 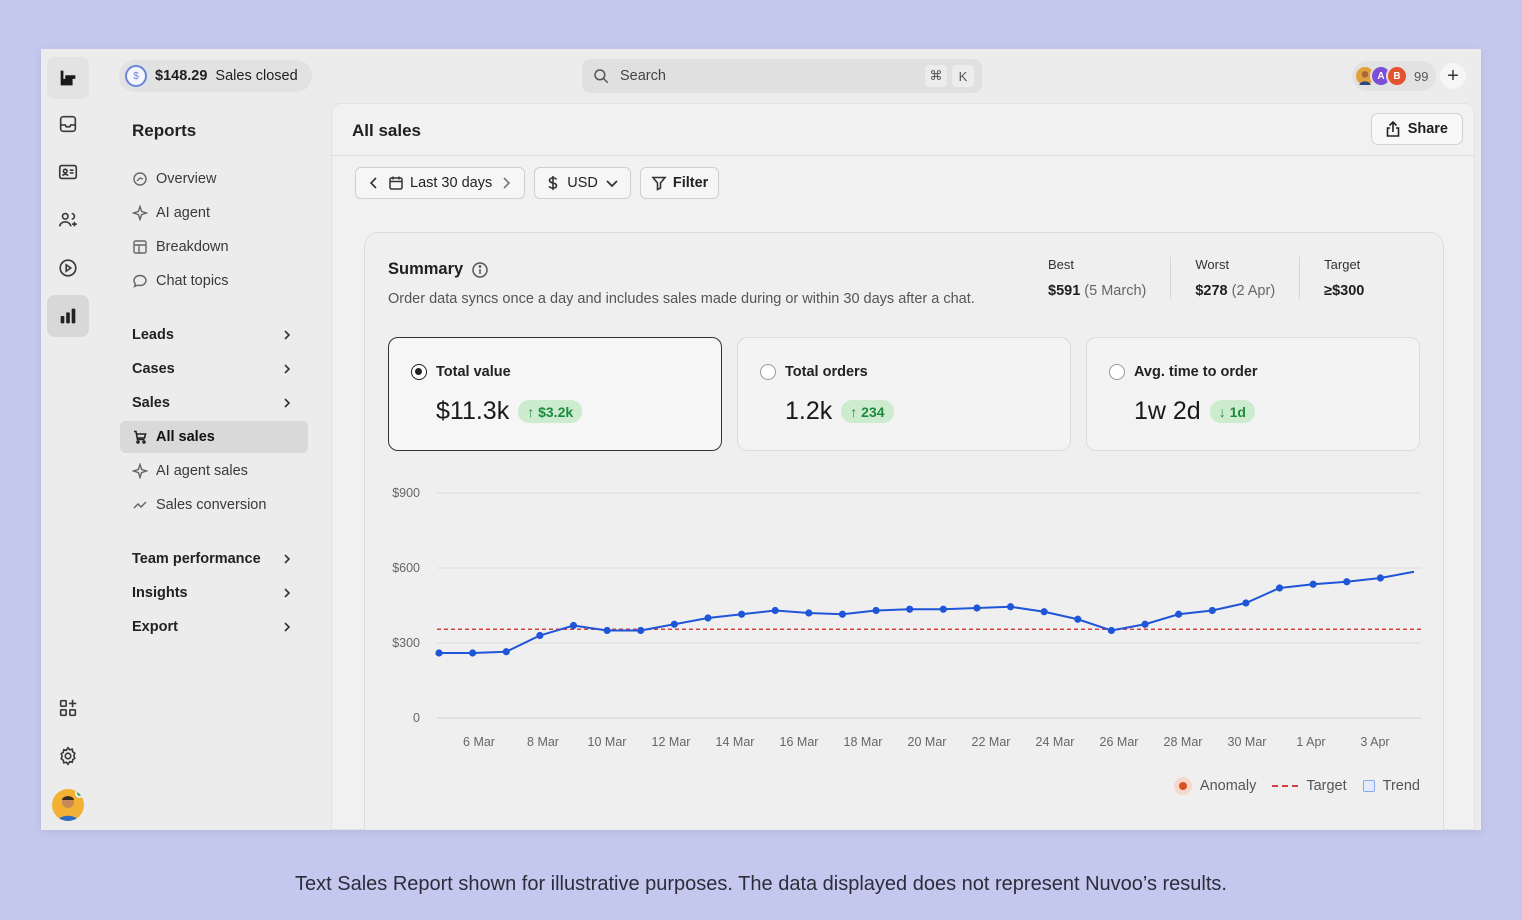 I want to click on apps-icon, so click(x=68, y=708).